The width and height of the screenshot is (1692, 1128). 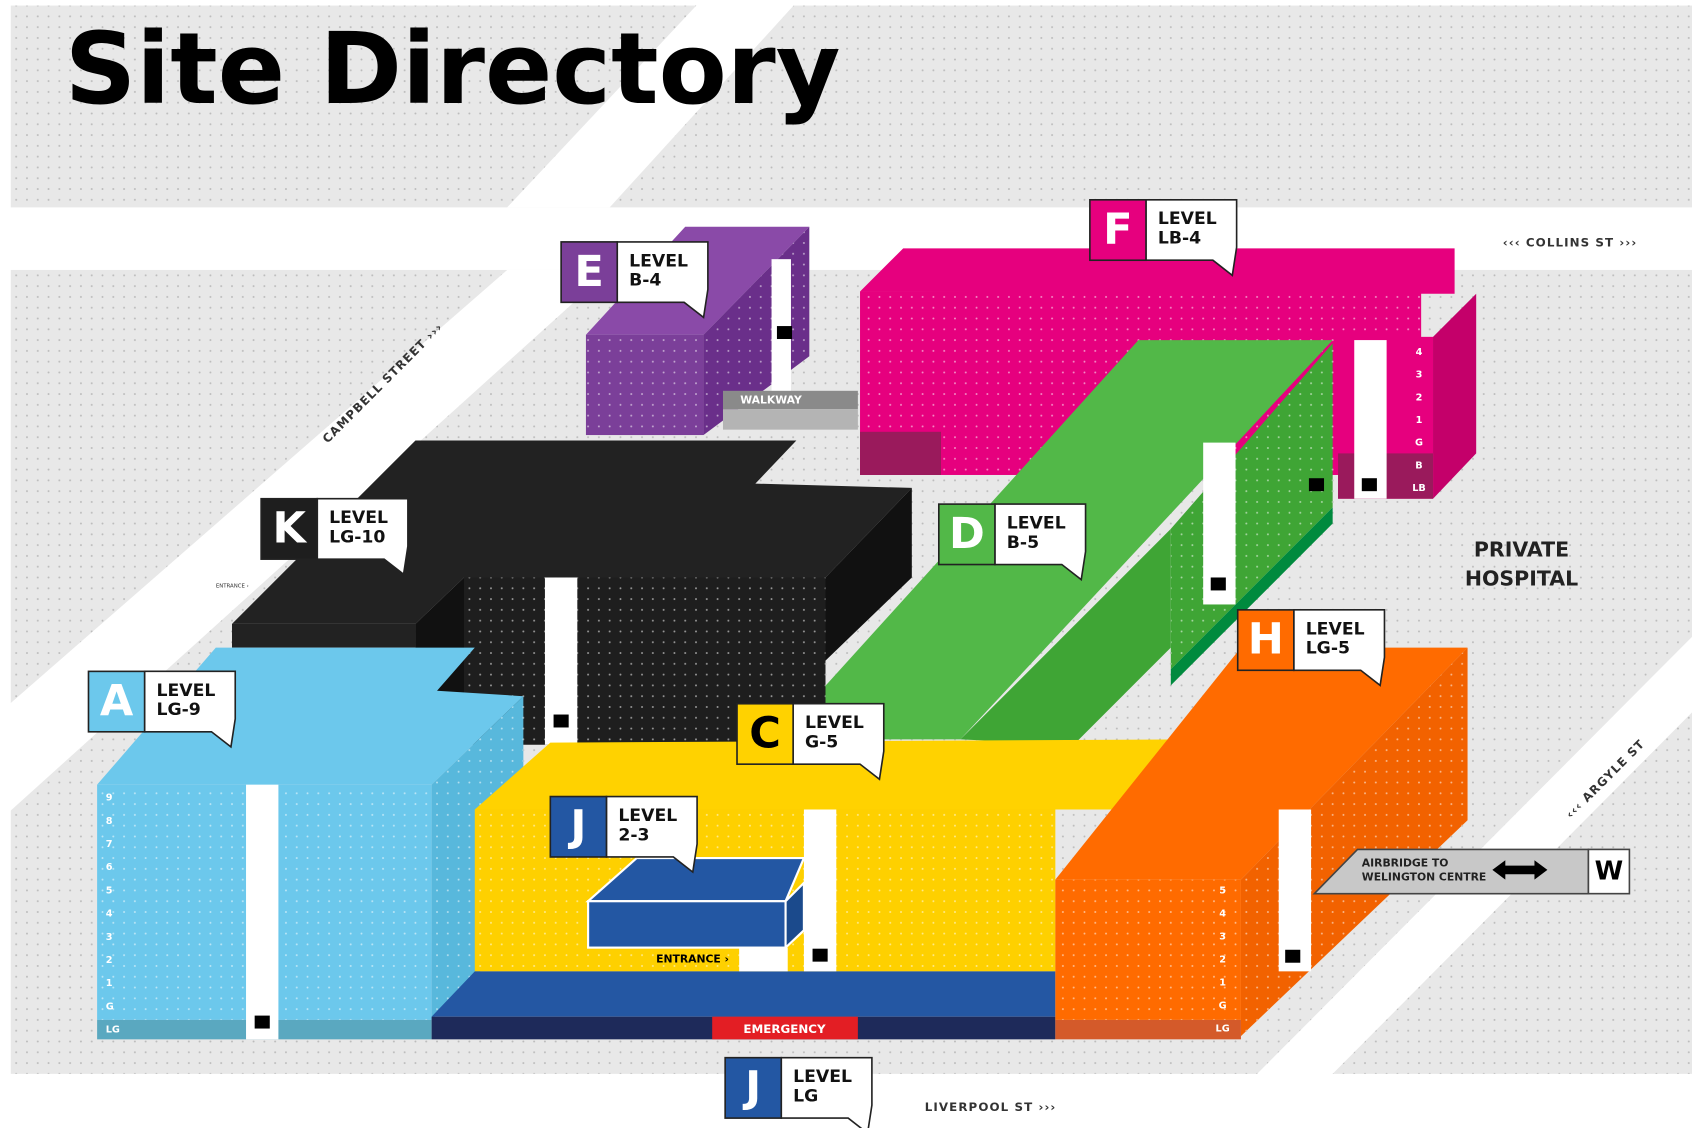 I want to click on street-label: LIVERPOOL ST ›››, so click(x=991, y=1107).